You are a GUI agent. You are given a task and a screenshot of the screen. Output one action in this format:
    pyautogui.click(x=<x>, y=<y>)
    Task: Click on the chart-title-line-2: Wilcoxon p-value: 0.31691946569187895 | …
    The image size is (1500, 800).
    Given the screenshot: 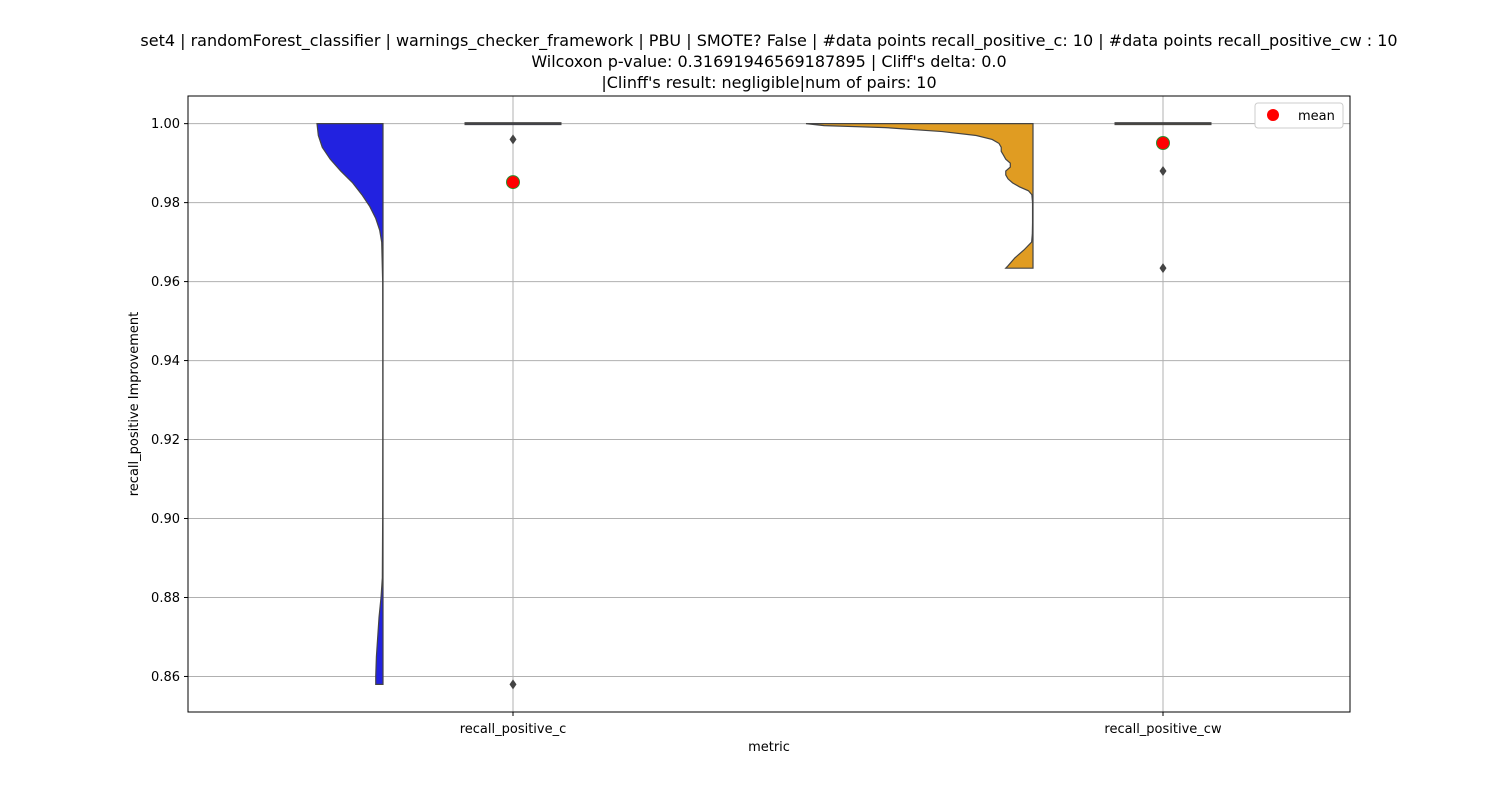 What is the action you would take?
    pyautogui.click(x=768, y=61)
    